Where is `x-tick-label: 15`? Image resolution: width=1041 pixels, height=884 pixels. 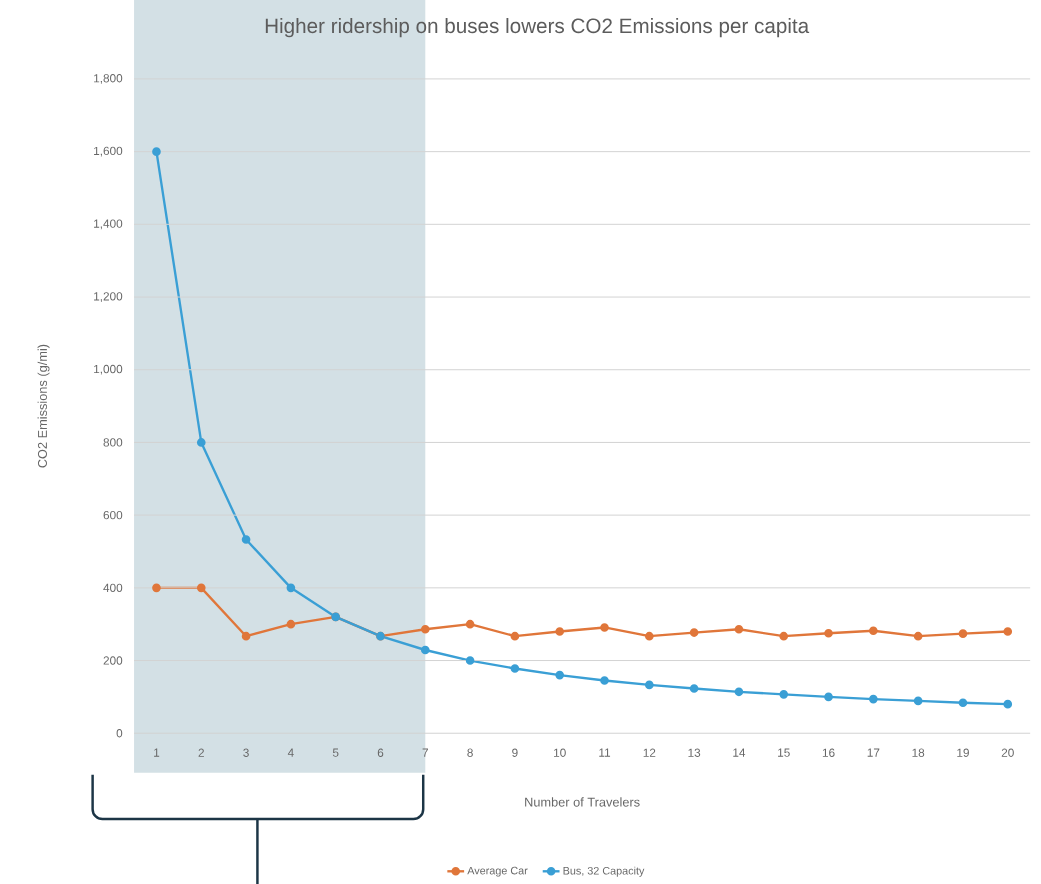
x-tick-label: 15 is located at coordinates (784, 752).